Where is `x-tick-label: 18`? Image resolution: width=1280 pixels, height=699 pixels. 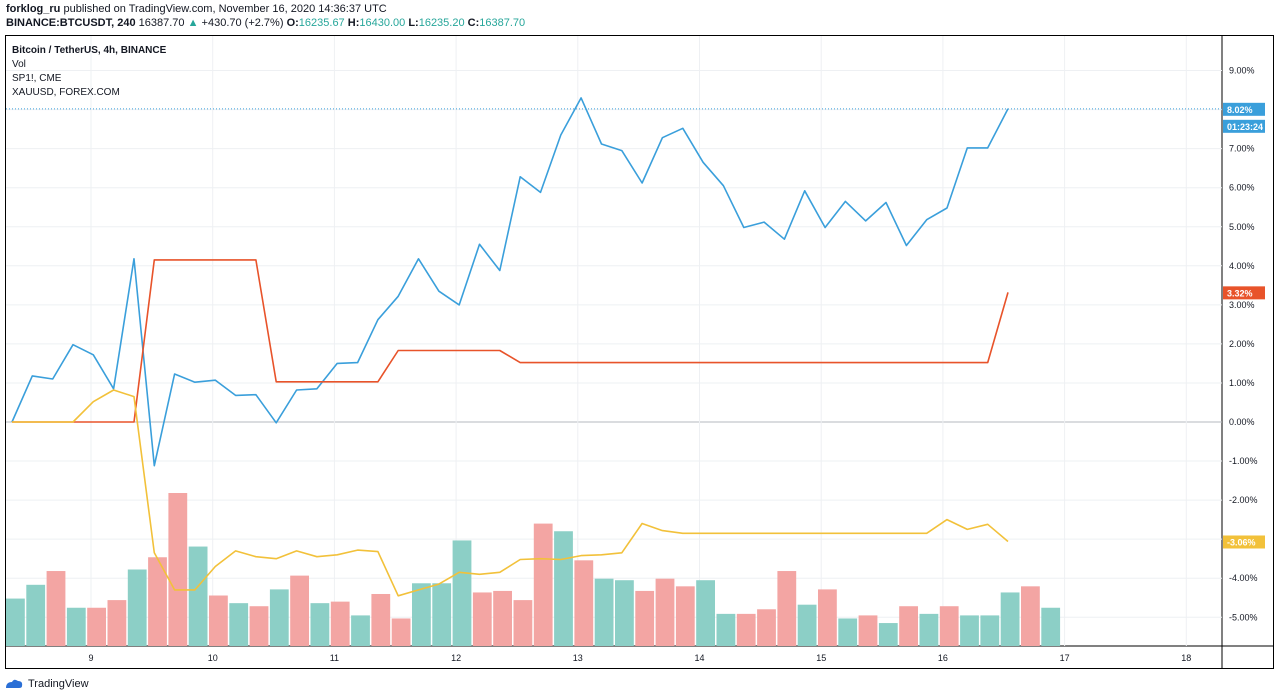 x-tick-label: 18 is located at coordinates (1186, 658).